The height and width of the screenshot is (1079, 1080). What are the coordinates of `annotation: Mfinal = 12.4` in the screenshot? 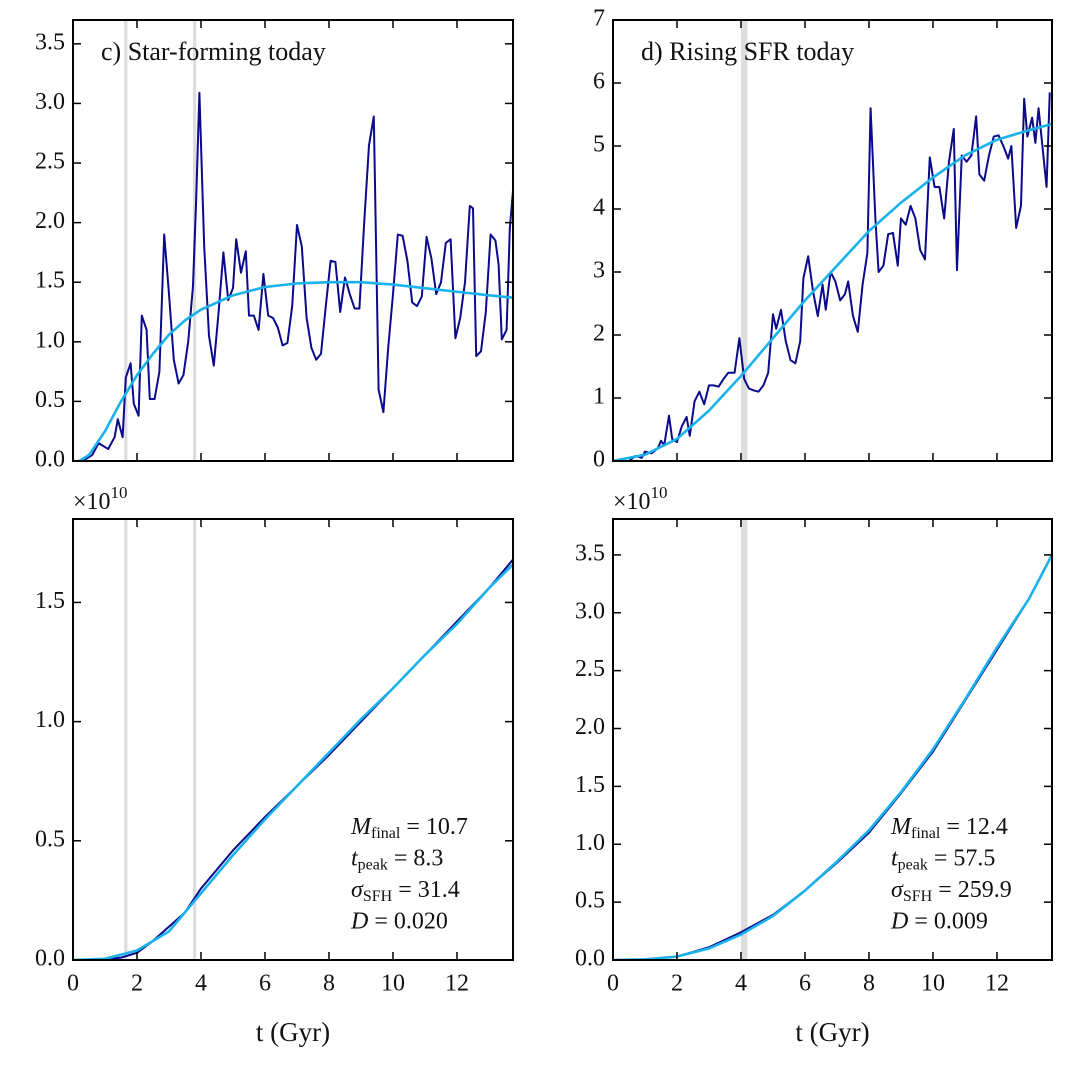 It's located at (949, 828).